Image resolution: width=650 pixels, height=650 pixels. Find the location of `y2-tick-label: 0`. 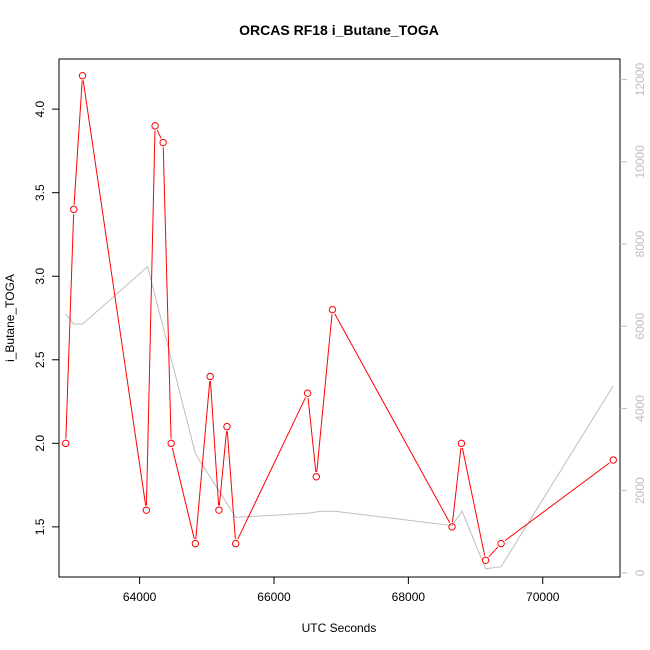

y2-tick-label: 0 is located at coordinates (640, 572).